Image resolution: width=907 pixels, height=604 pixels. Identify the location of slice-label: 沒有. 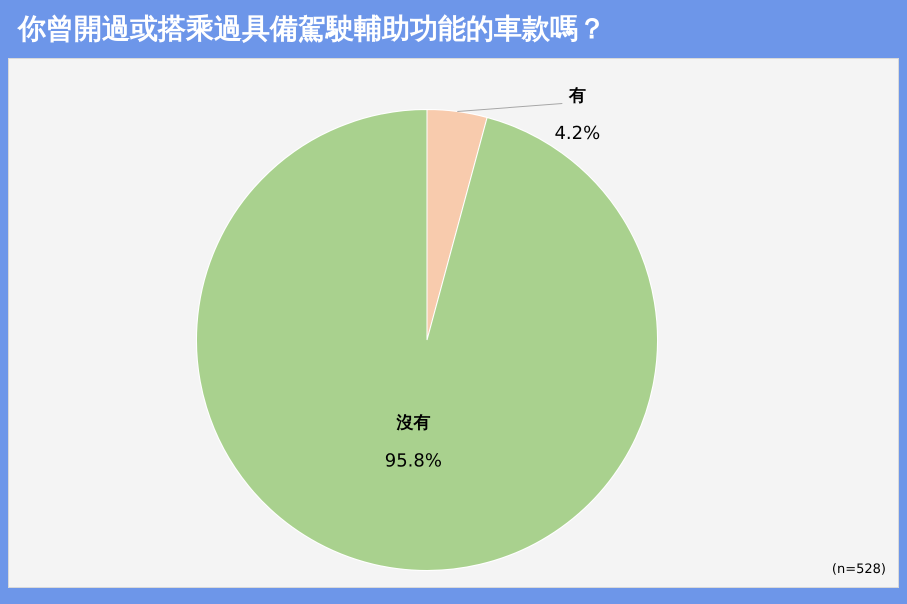
(412, 423).